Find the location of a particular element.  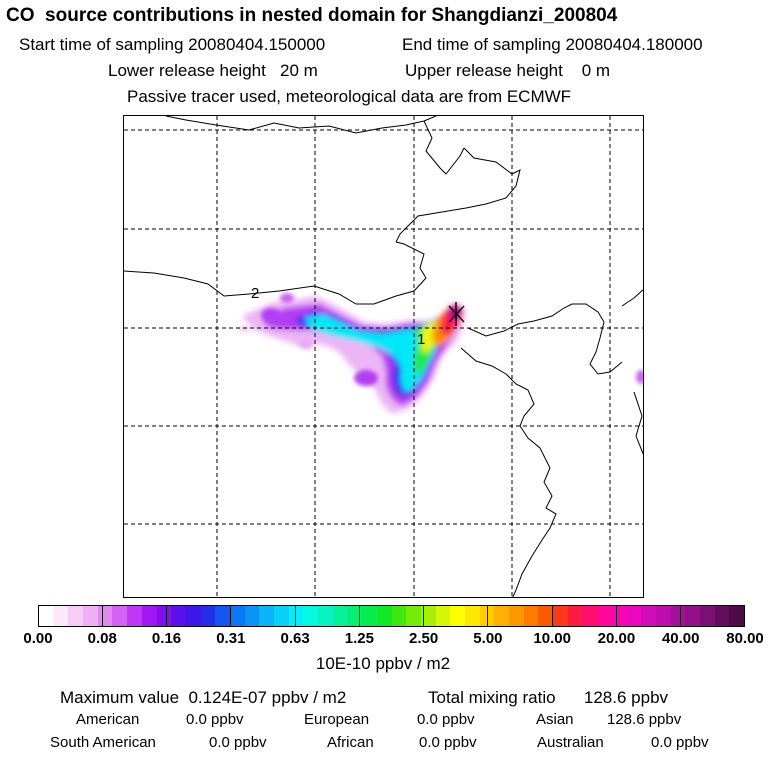

plume-fragments is located at coordinates (440, 339).